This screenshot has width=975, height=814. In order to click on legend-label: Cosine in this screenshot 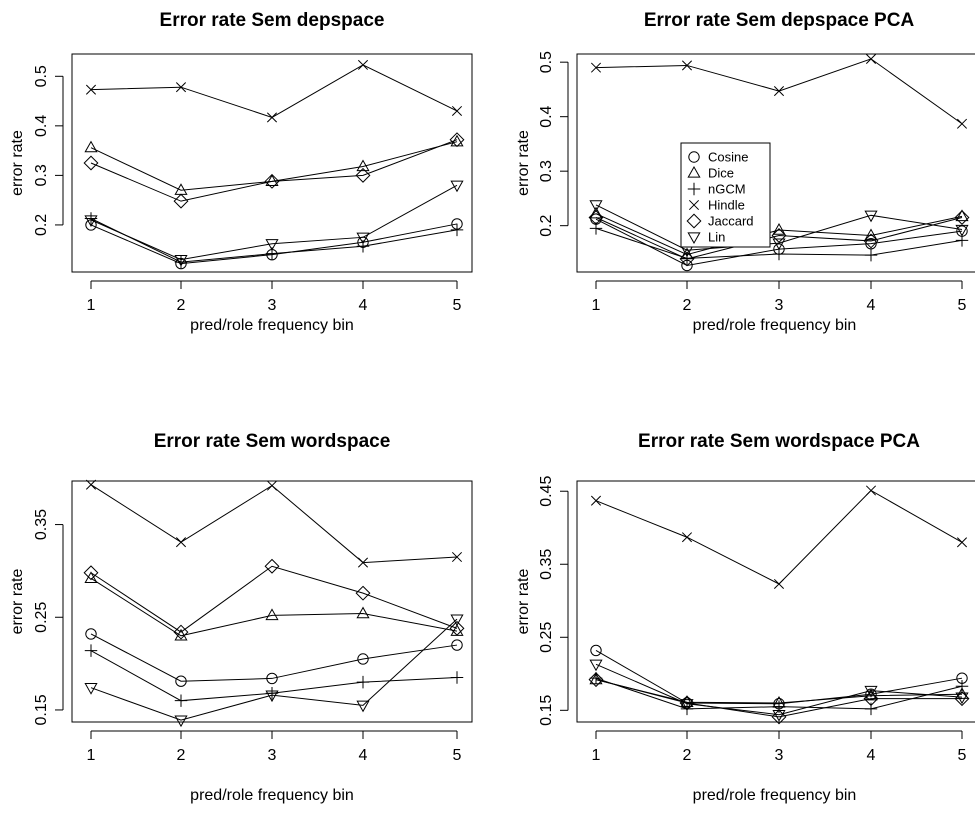, I will do `click(728, 157)`.